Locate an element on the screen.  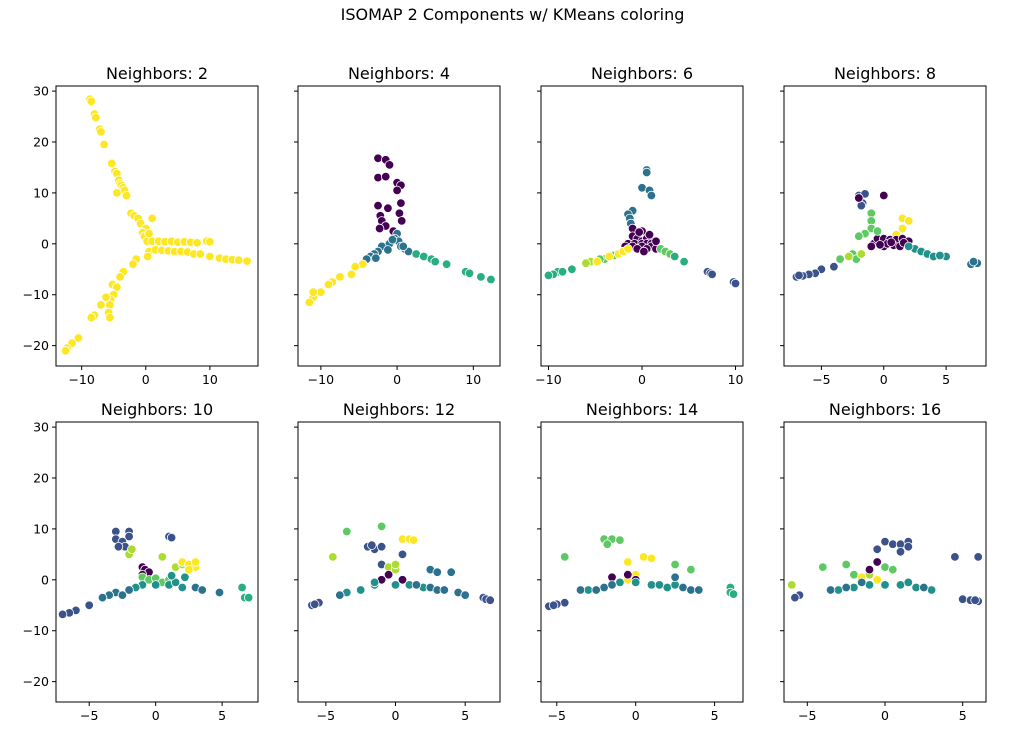
subplot-5: Neighbors: 10 −5 0 5 −20 −10 0 10 20 30 is located at coordinates (141, 561).